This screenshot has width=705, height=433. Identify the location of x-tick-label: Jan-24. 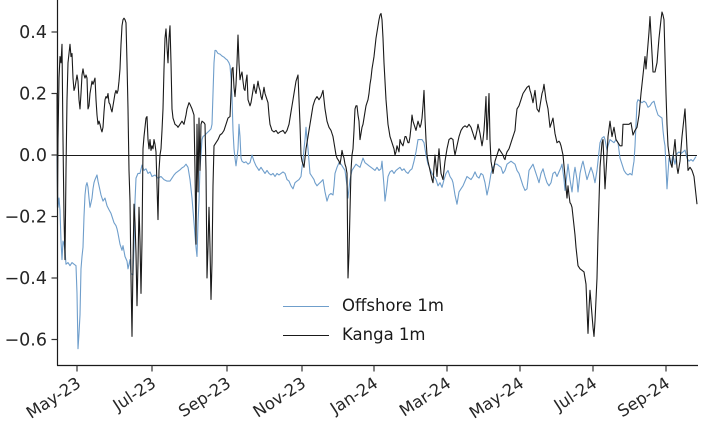
(353, 395).